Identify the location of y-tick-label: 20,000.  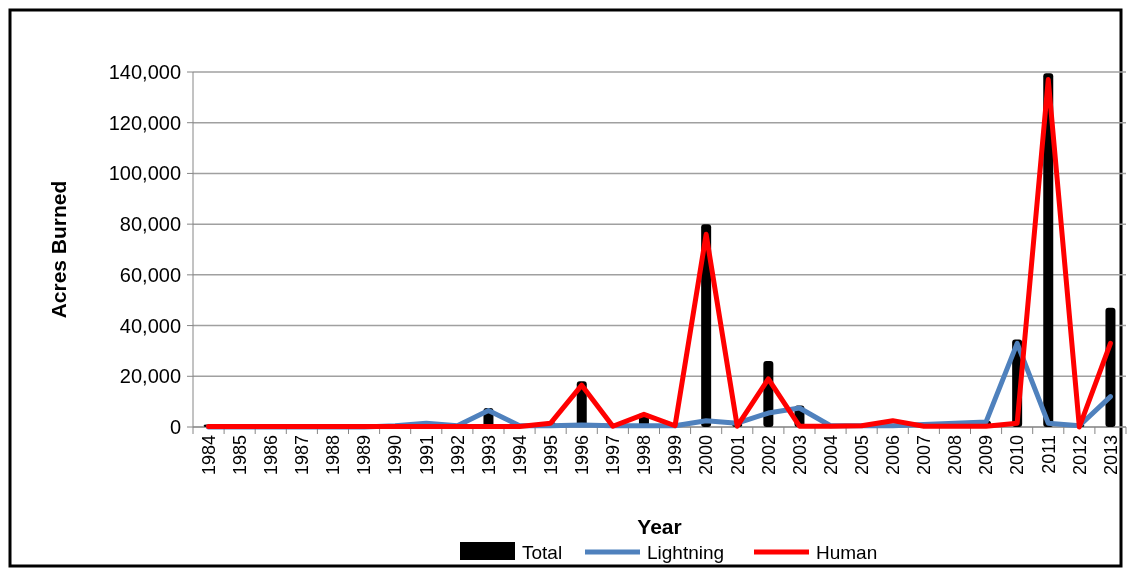
(150, 376).